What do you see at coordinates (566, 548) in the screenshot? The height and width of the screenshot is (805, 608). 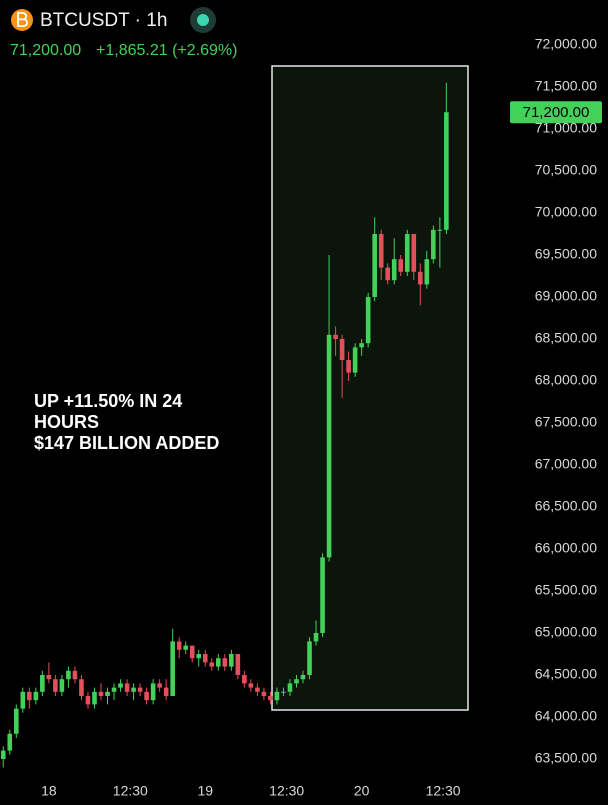 I see `y-tick-label: 66,000.00` at bounding box center [566, 548].